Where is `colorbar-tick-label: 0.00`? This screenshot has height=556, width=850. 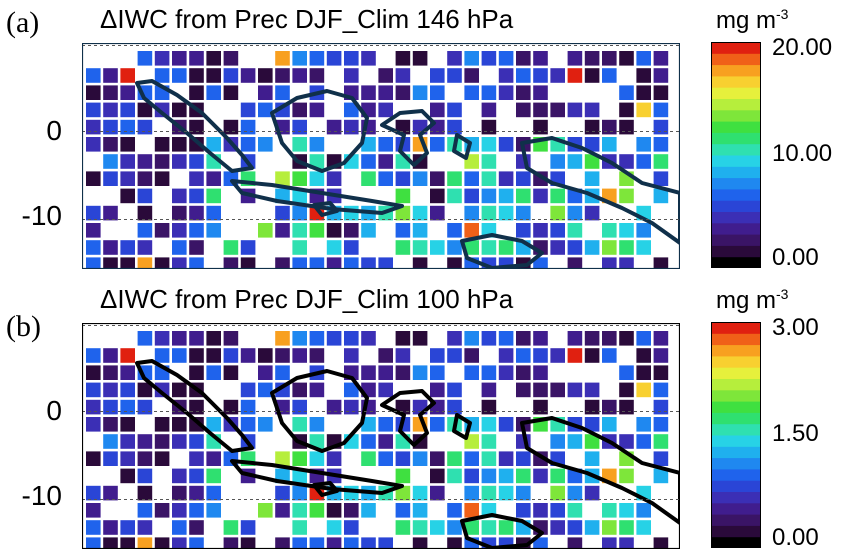 colorbar-tick-label: 0.00 is located at coordinates (795, 537).